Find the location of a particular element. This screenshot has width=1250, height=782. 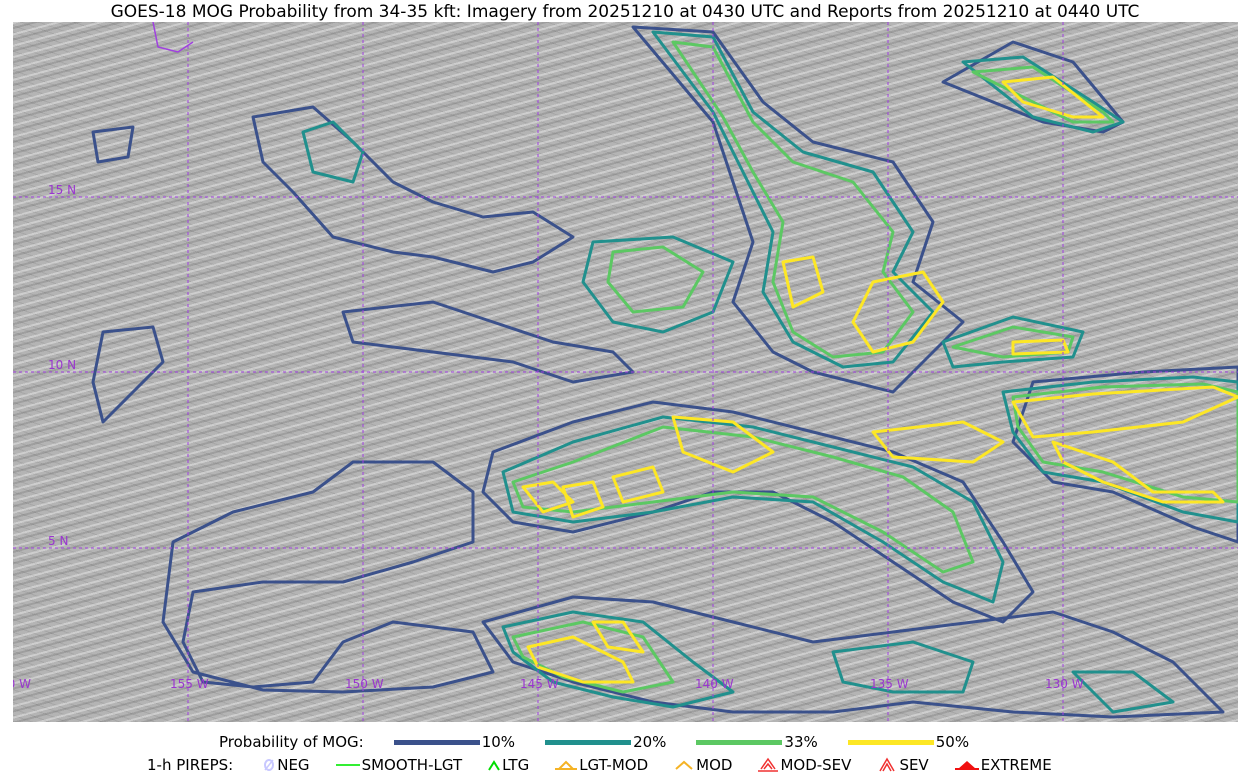

lon-label: 150 W is located at coordinates (364, 684).